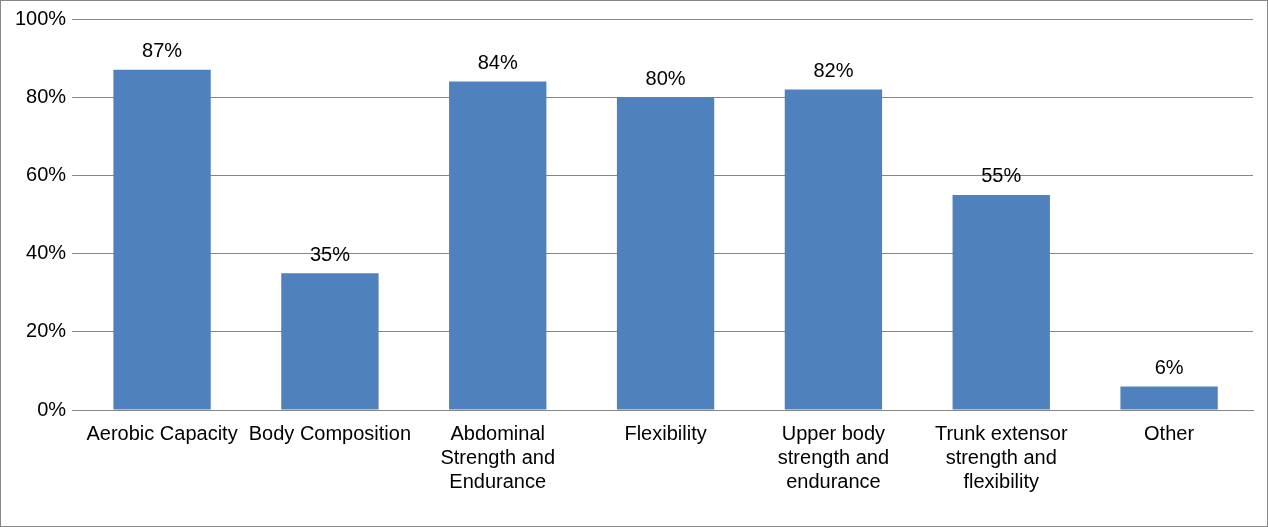 This screenshot has width=1268, height=527. What do you see at coordinates (46, 330) in the screenshot?
I see `y-tick-label: 20%` at bounding box center [46, 330].